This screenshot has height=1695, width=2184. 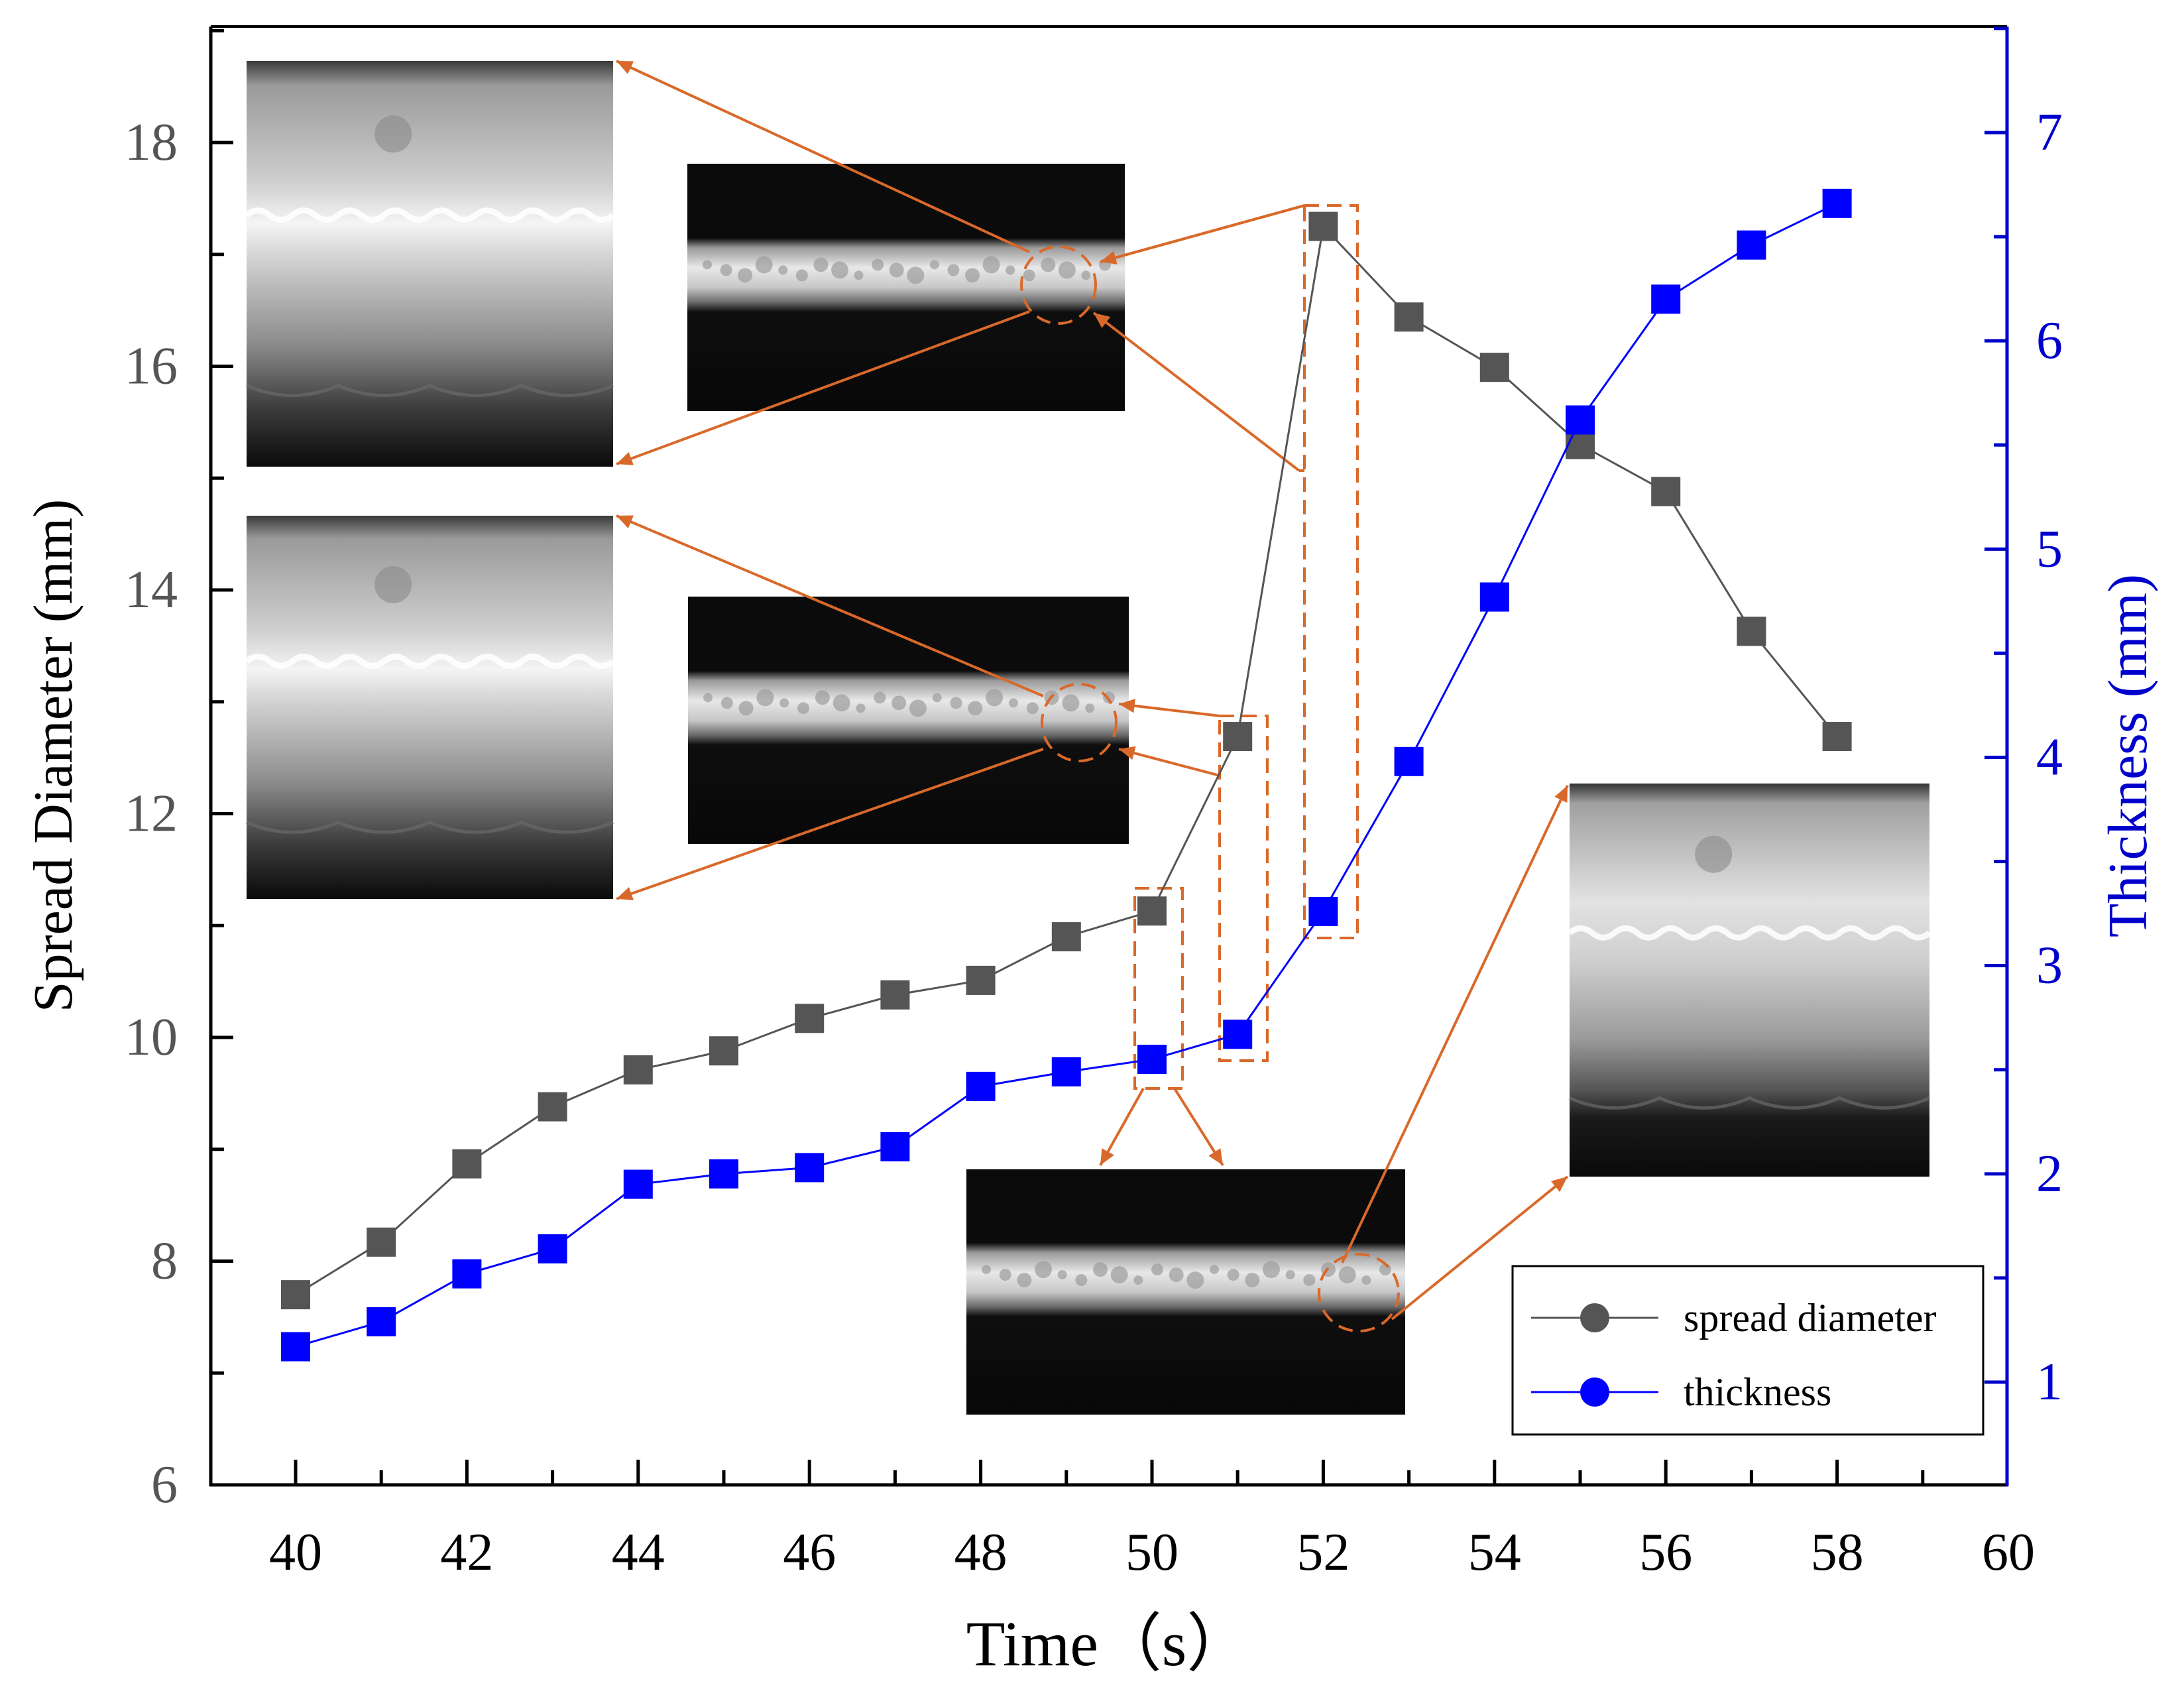 I want to click on inset-t52-overview, so click(x=906, y=287).